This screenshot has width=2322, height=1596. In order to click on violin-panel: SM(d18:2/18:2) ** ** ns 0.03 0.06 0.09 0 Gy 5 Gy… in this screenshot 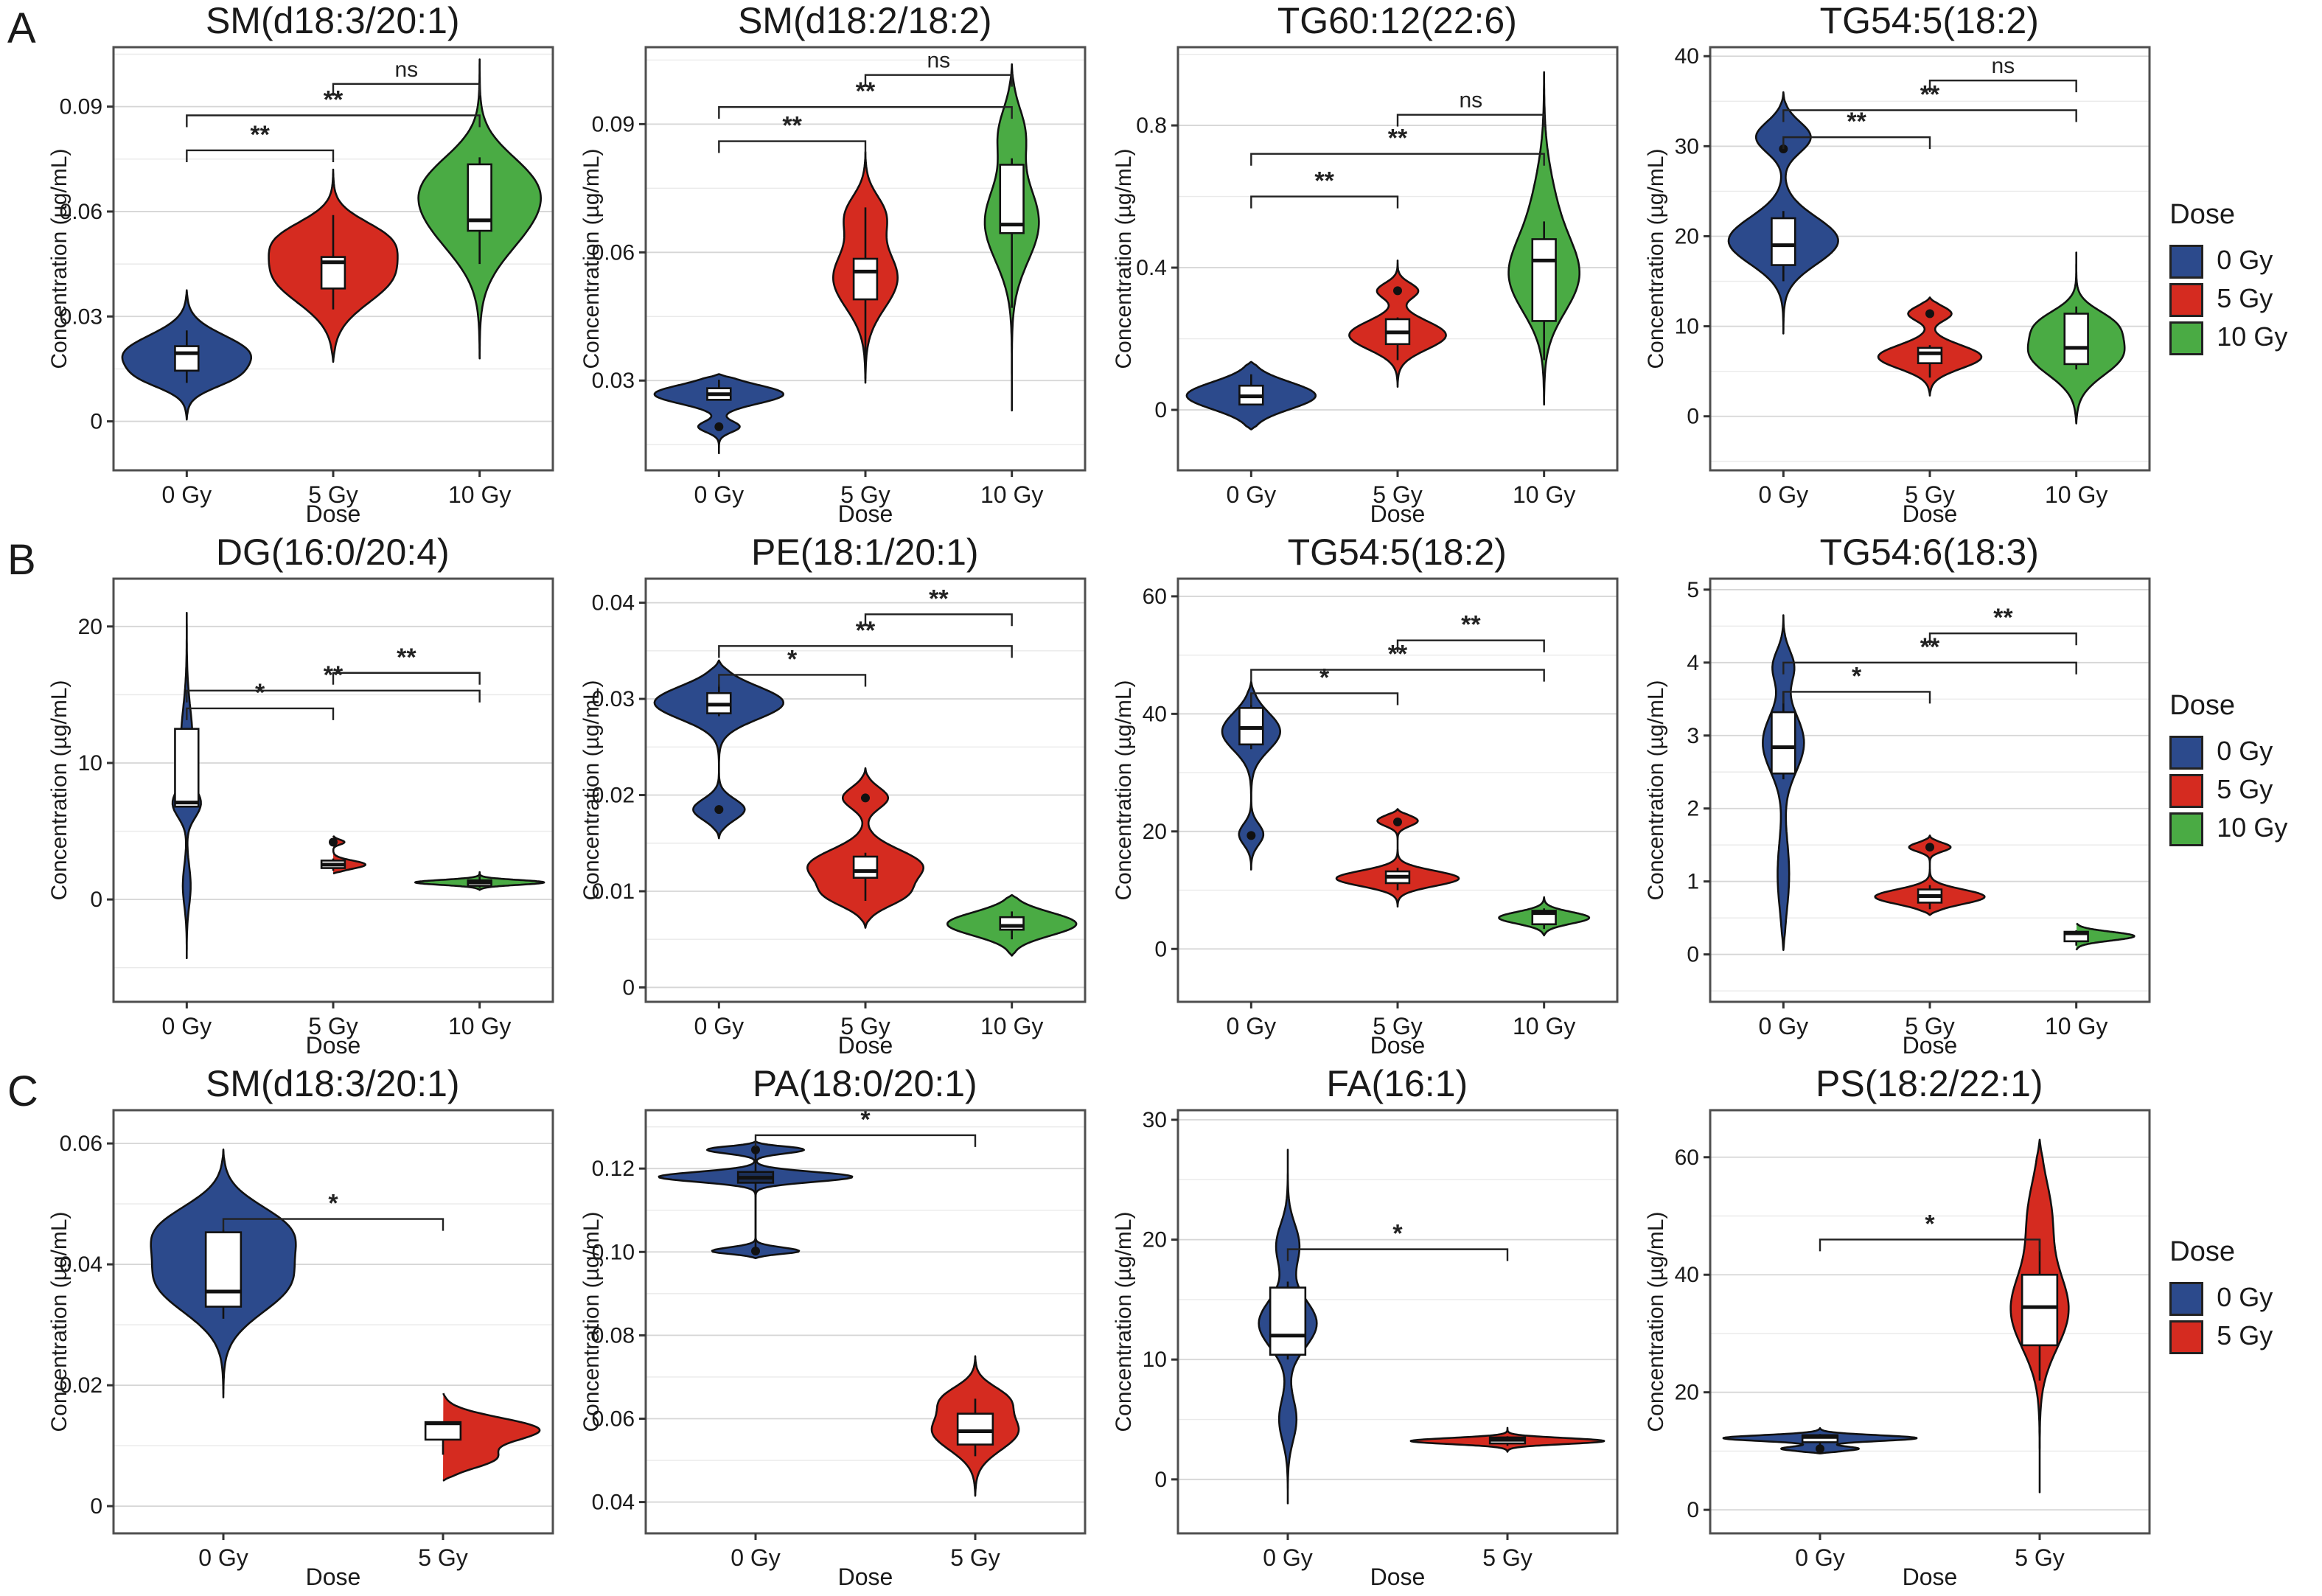, I will do `click(839, 264)`.